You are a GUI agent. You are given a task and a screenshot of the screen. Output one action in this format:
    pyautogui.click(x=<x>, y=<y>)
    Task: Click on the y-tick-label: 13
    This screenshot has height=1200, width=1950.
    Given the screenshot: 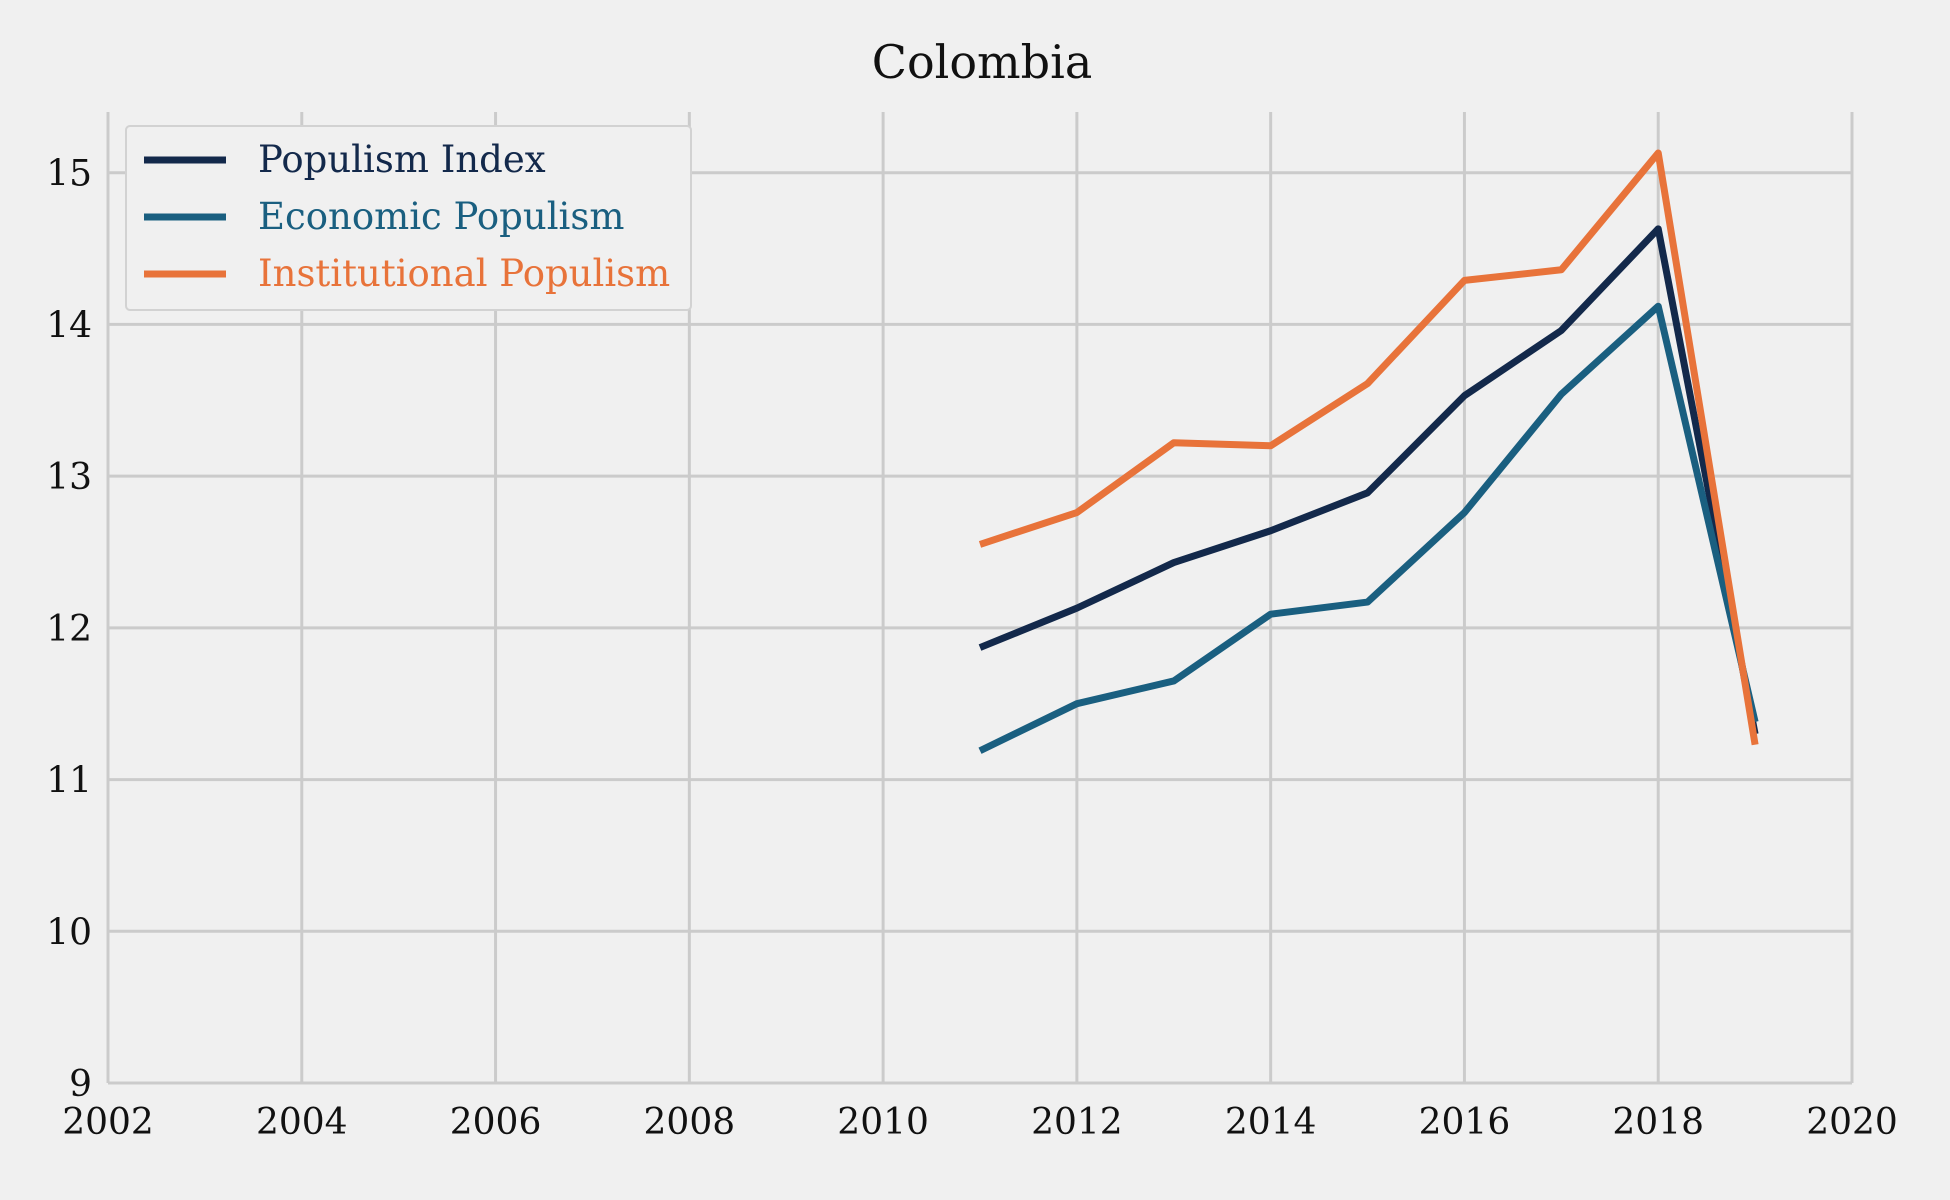 What is the action you would take?
    pyautogui.click(x=69, y=477)
    